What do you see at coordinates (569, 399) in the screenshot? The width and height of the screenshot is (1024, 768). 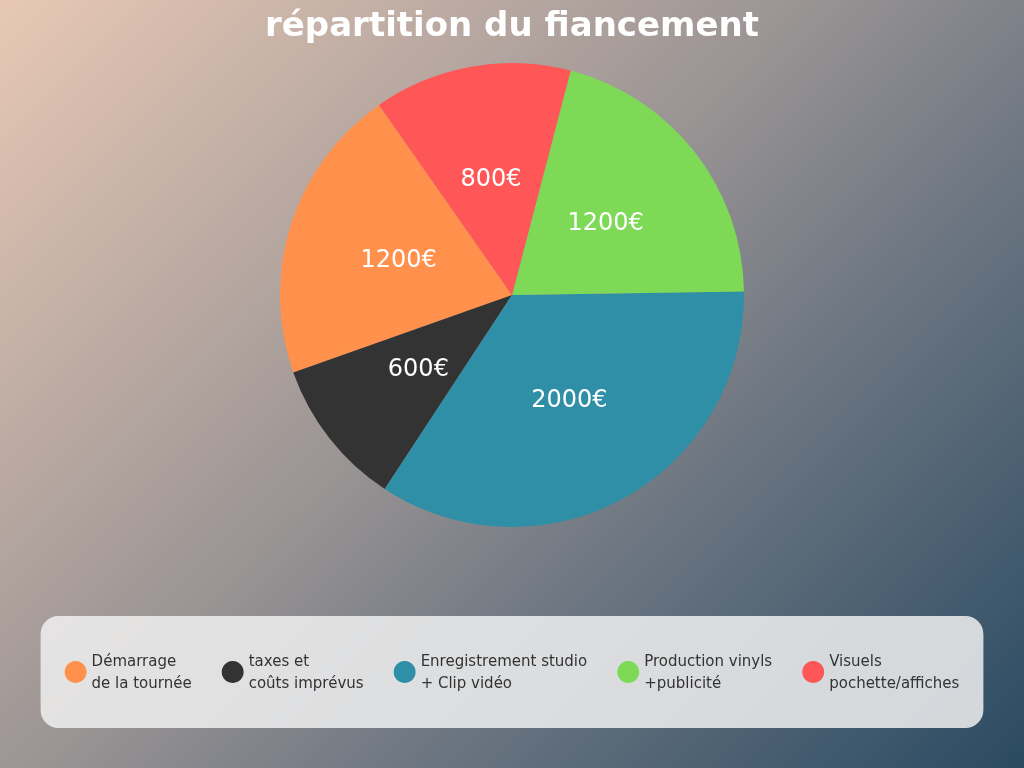 I see `data-label: 2000€` at bounding box center [569, 399].